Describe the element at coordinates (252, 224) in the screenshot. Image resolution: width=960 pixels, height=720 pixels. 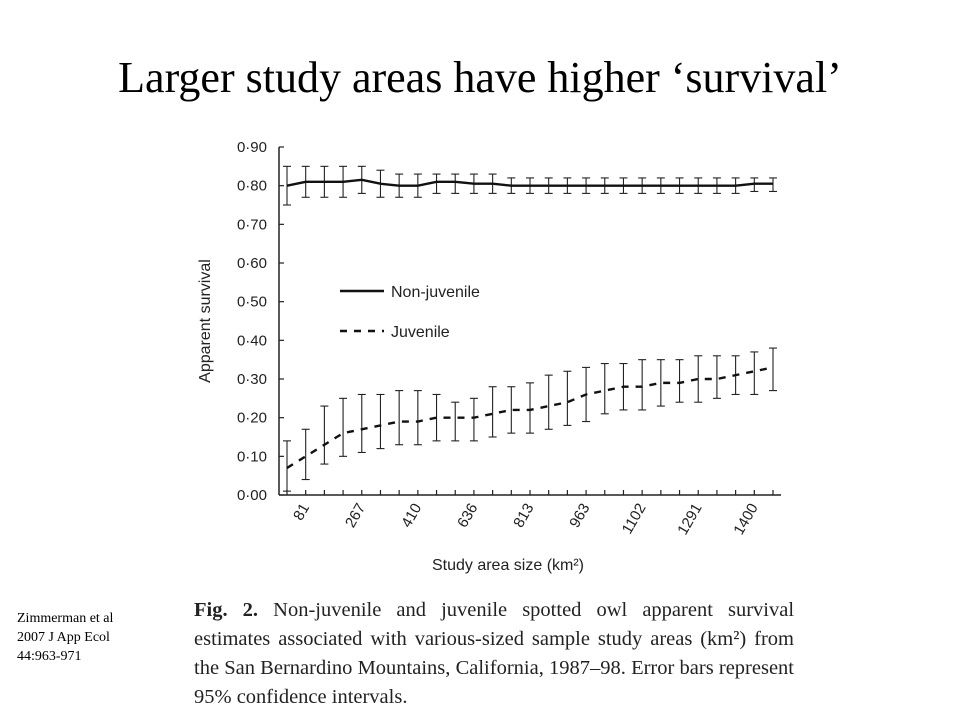
I see `y-tick-label: 0·70` at that location.